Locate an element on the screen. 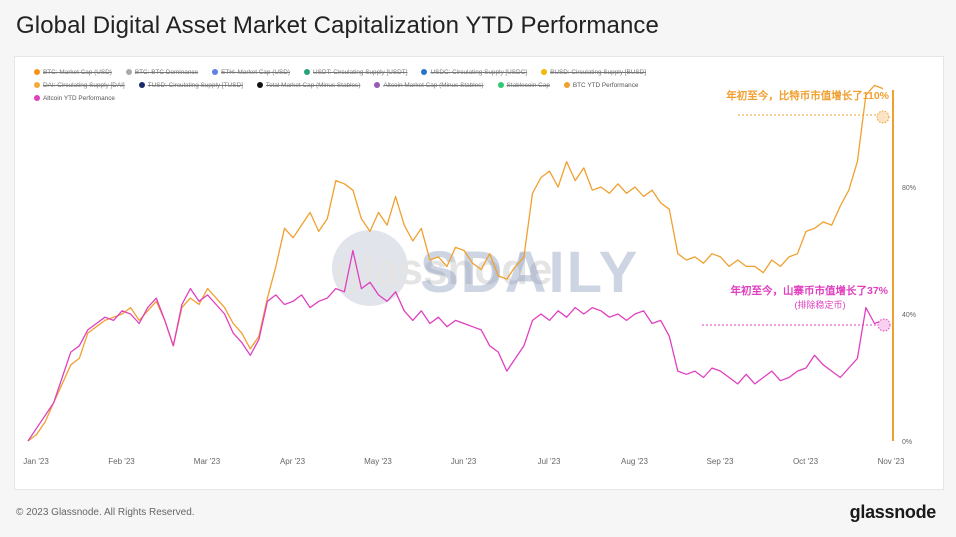  legend-item: ETH: Market Cap (USD) is located at coordinates (251, 72).